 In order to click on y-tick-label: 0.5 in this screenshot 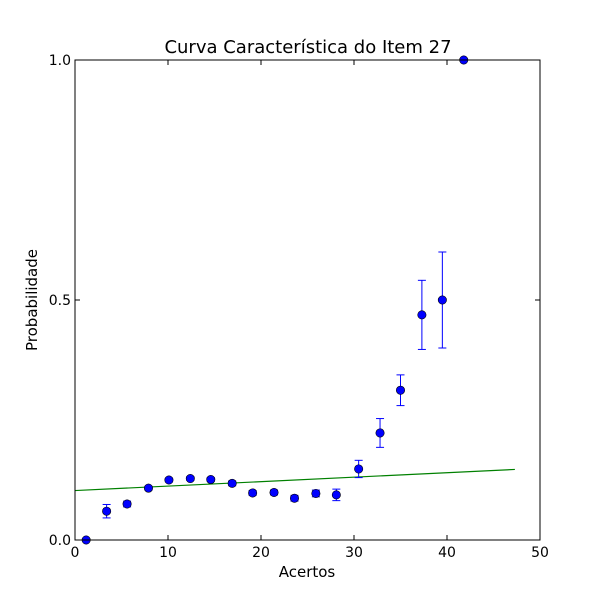, I will do `click(60, 301)`.